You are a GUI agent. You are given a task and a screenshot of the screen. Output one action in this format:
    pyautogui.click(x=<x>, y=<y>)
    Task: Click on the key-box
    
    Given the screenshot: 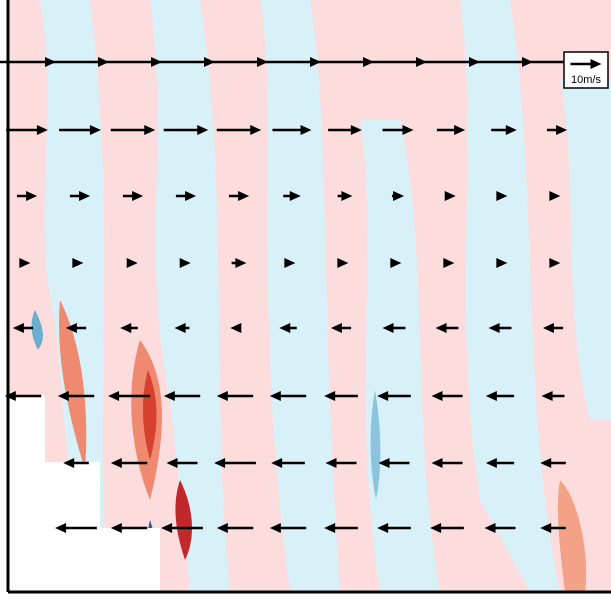 What is the action you would take?
    pyautogui.click(x=586, y=70)
    